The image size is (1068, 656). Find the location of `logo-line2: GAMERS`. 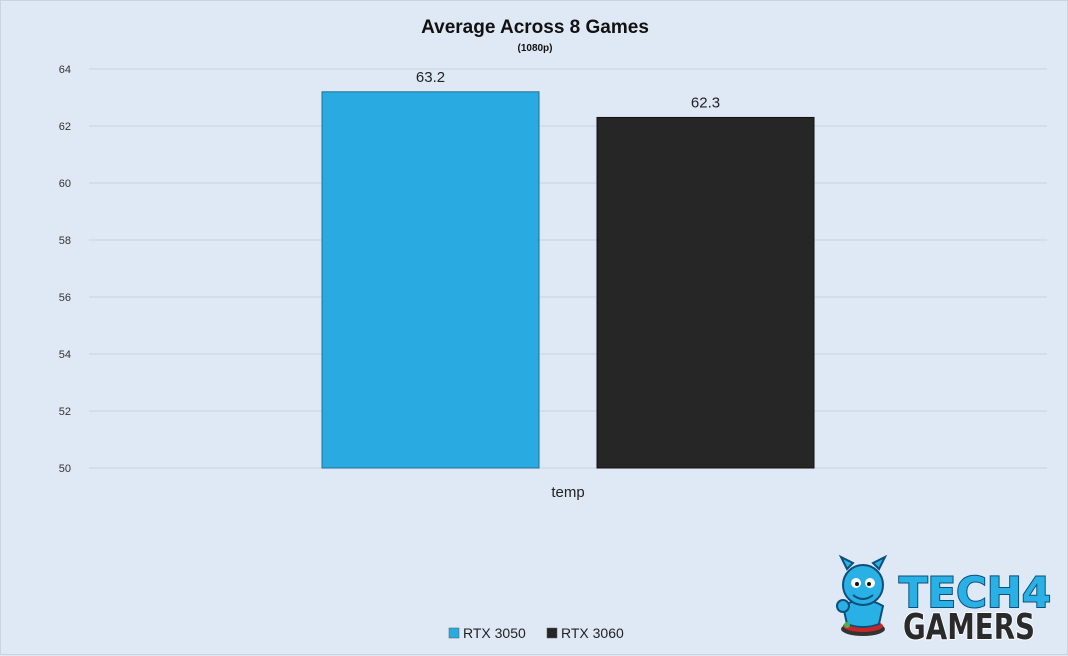

logo-line2: GAMERS is located at coordinates (969, 627).